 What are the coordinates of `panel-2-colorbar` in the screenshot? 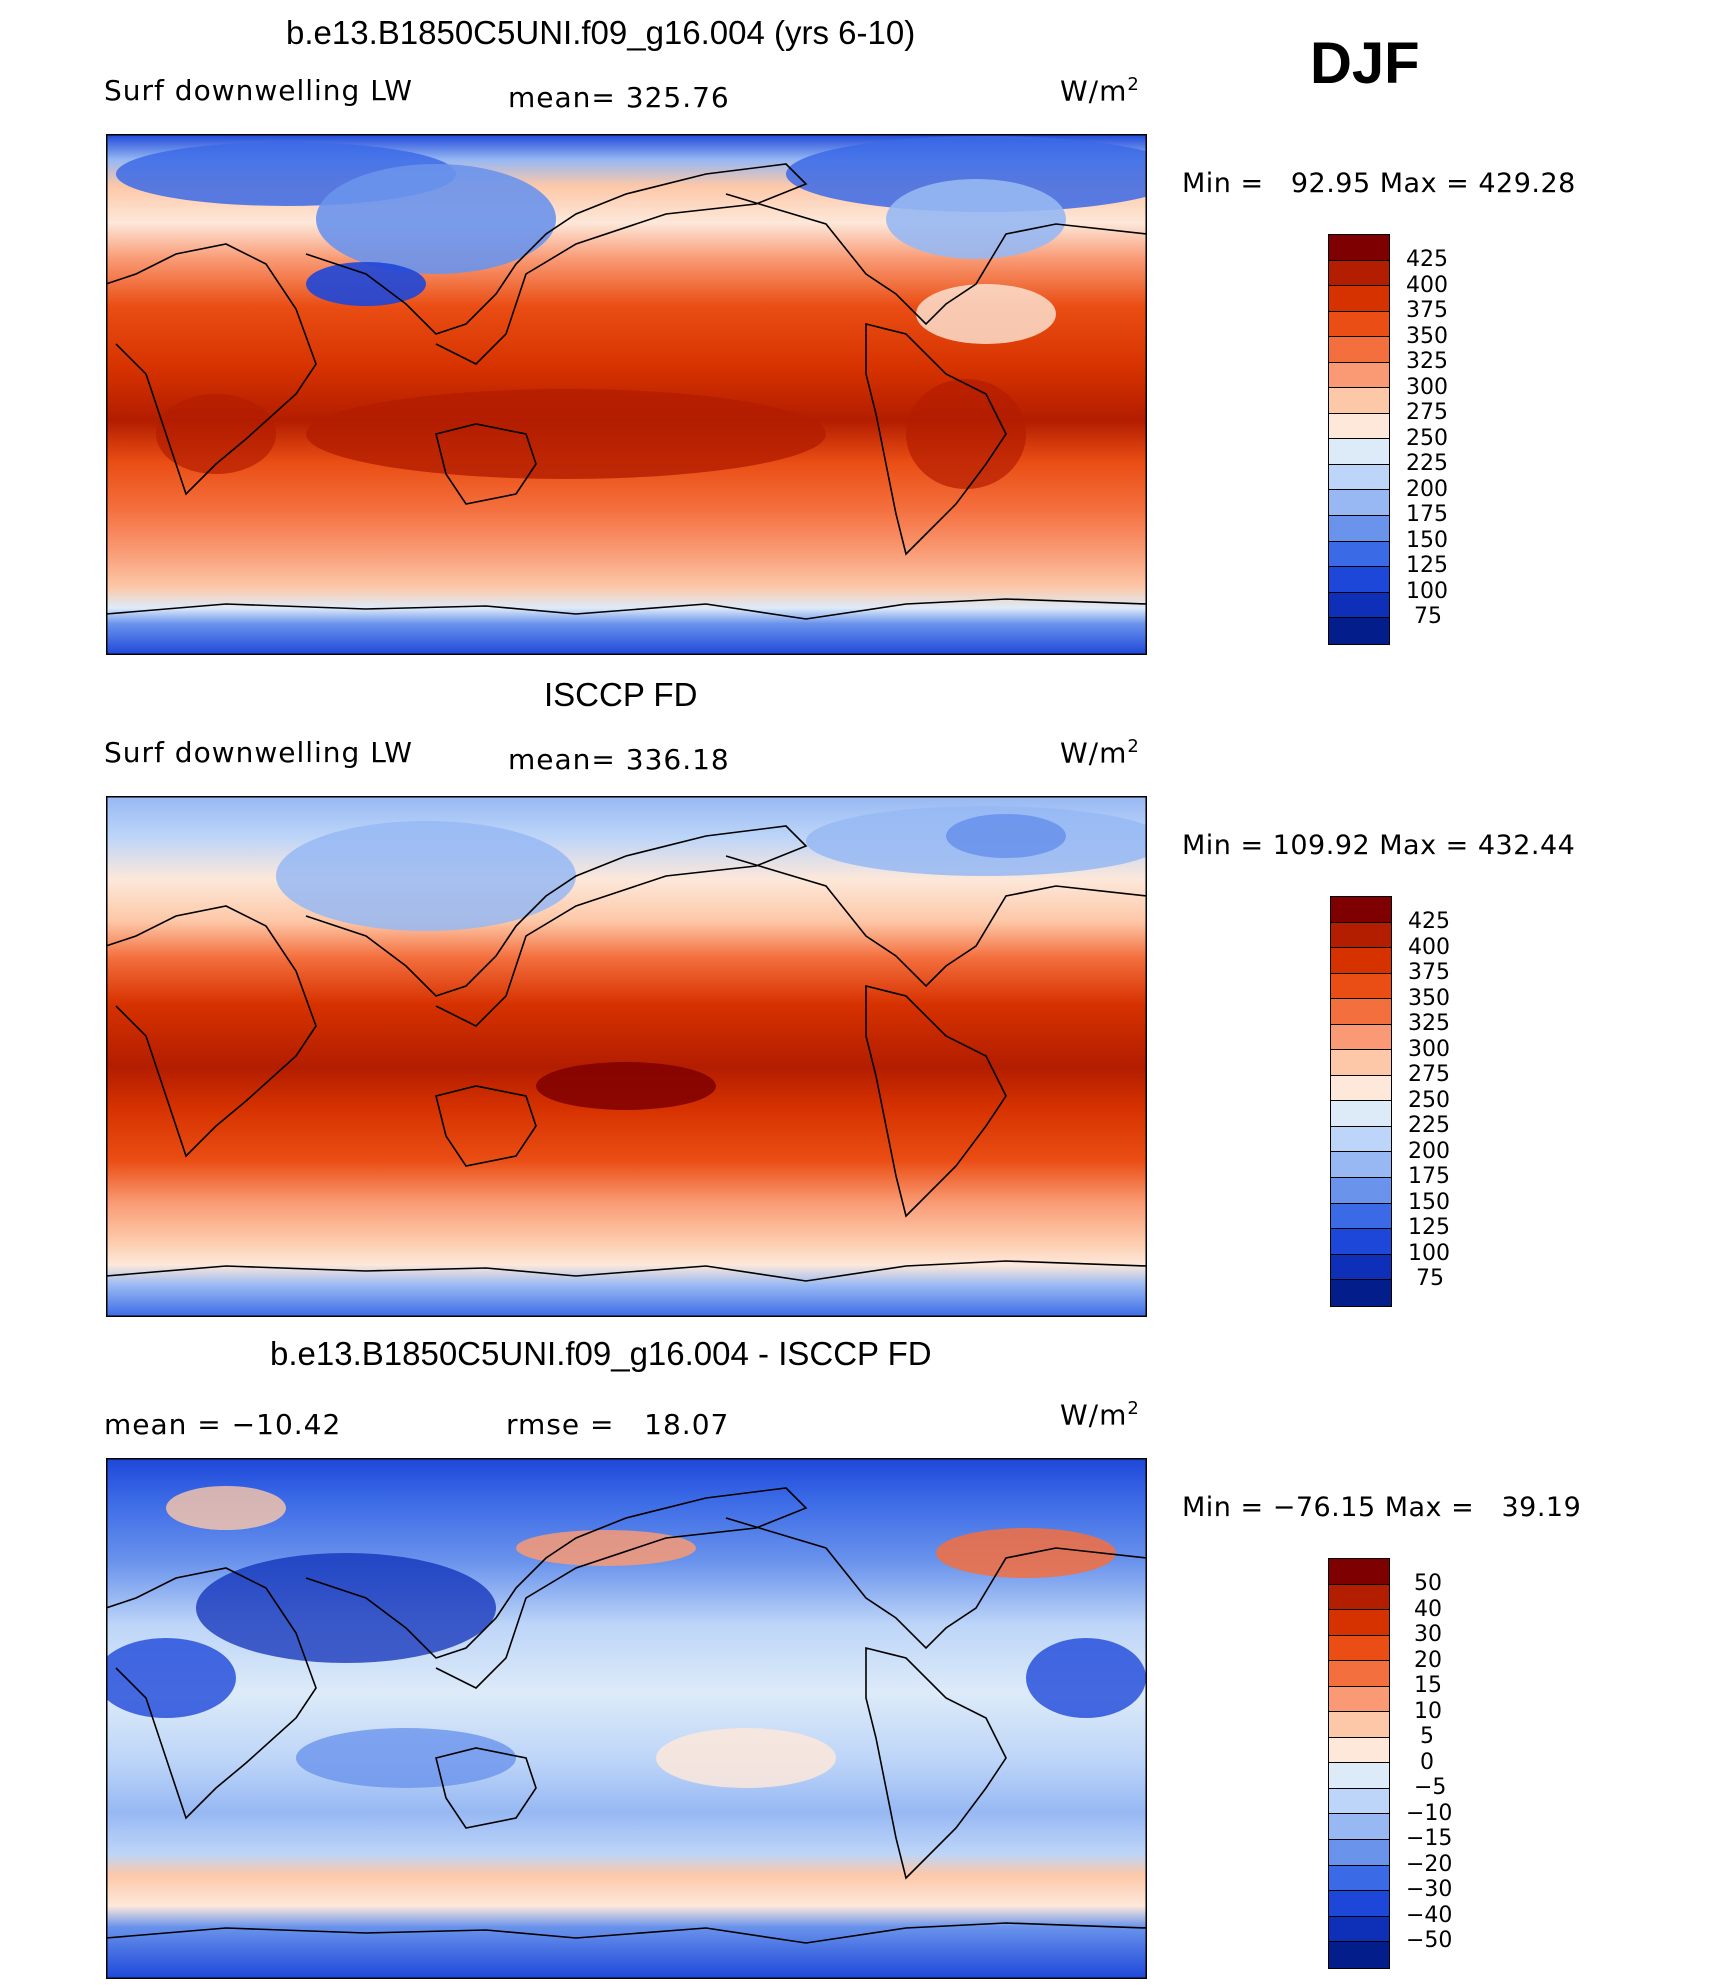 It's located at (1361, 1101).